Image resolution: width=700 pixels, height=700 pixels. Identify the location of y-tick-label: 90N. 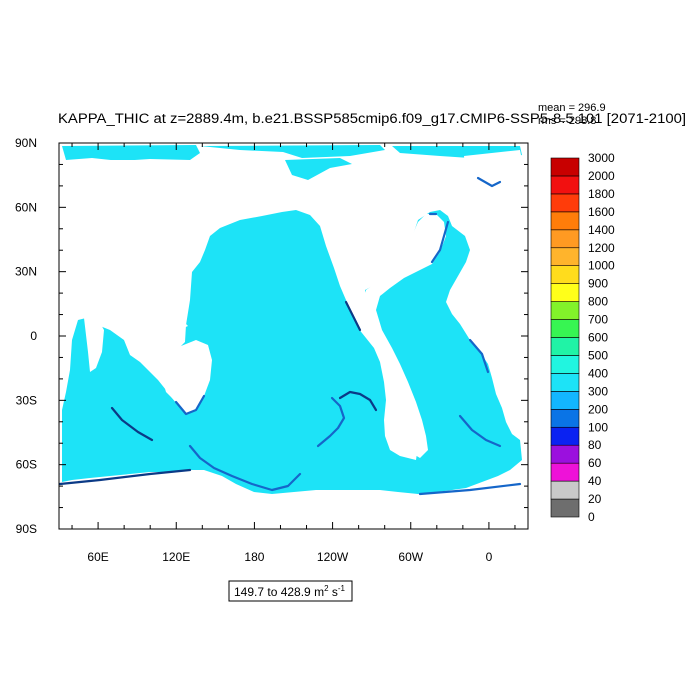
(26, 143).